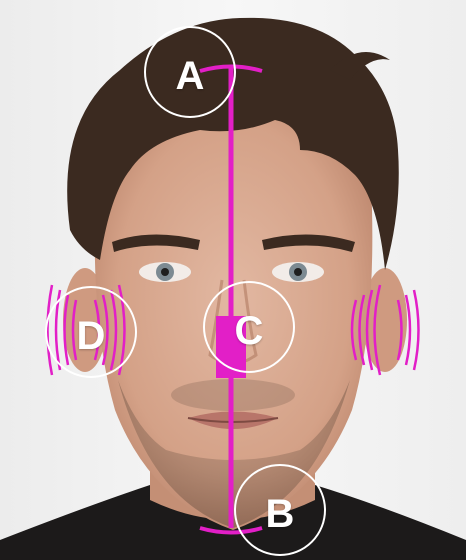 This screenshot has width=466, height=560. What do you see at coordinates (231, 68) in the screenshot?
I see `top-arc` at bounding box center [231, 68].